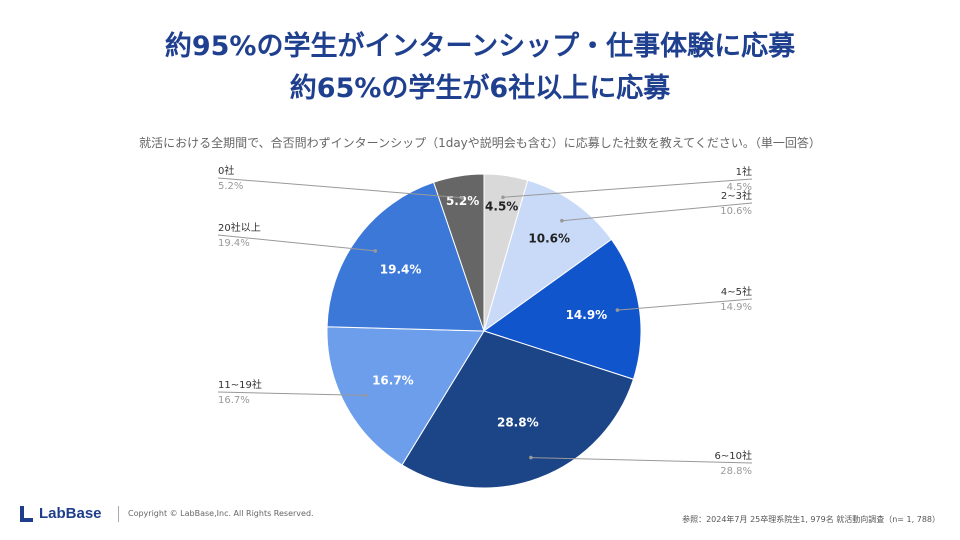  What do you see at coordinates (736, 195) in the screenshot?
I see `callout-category-2: 2~3社` at bounding box center [736, 195].